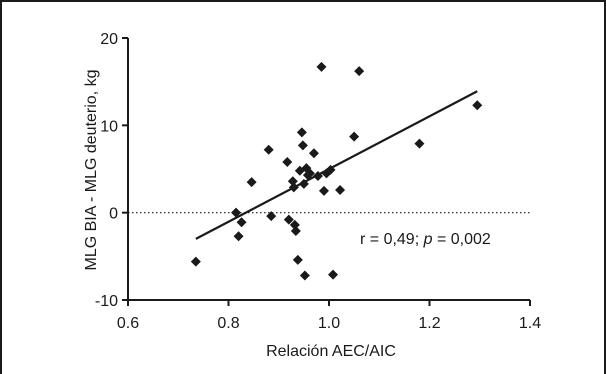 This screenshot has width=606, height=374. I want to click on x-tick-label: 0.6, so click(128, 323).